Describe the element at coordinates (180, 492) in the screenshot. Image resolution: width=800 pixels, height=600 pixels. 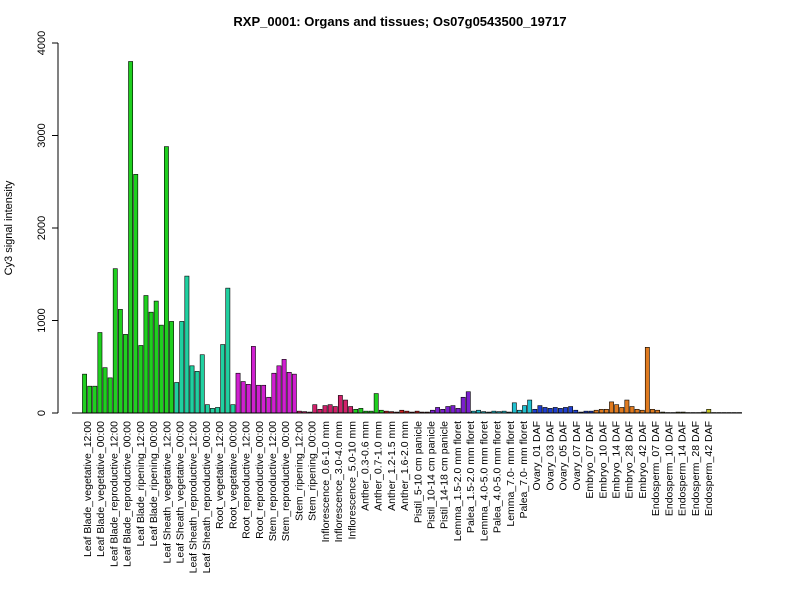
I see `x-tick-label: Leaf Sheath_vegetative_00:00` at that location.